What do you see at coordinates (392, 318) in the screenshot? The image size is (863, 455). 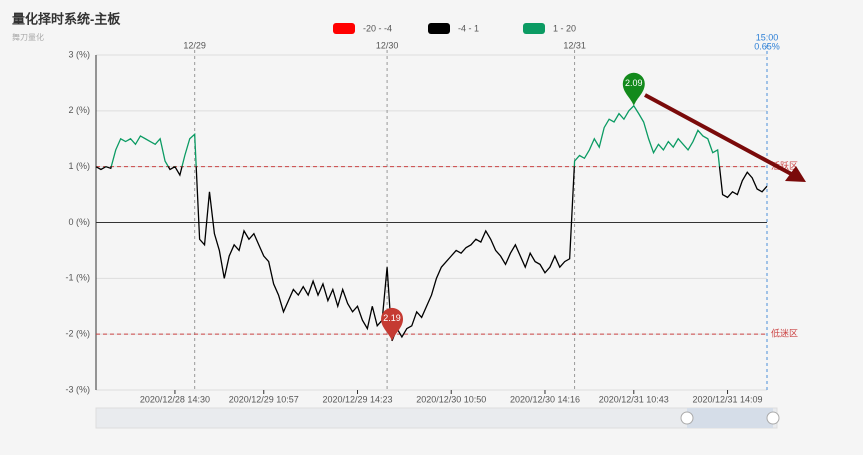 I see `mark-point-label: 2.19` at bounding box center [392, 318].